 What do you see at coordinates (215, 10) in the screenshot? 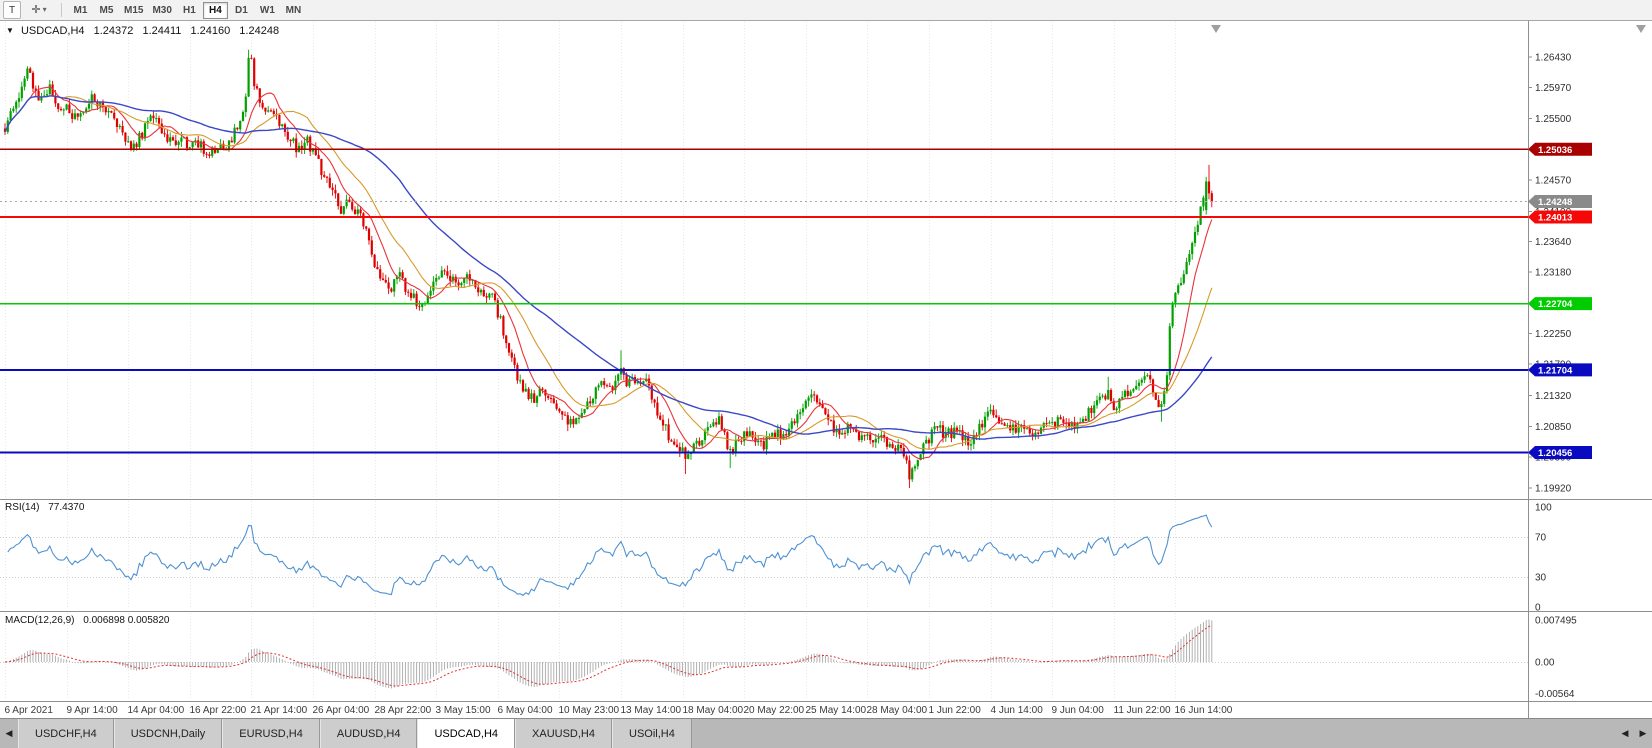
I see `timeframe-h4-button: H4` at bounding box center [215, 10].